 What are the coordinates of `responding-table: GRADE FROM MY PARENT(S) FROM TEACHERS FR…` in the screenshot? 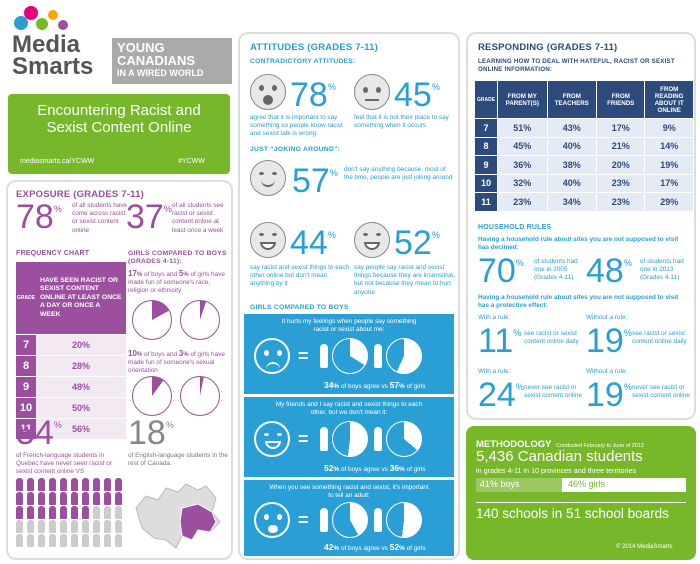 It's located at (583, 146).